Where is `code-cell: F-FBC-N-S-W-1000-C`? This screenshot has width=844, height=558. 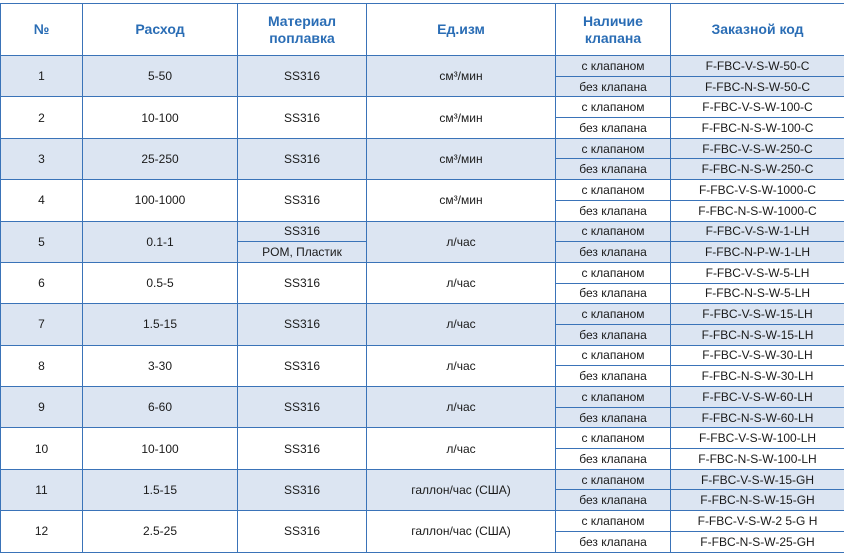 code-cell: F-FBC-N-S-W-1000-C is located at coordinates (757, 210).